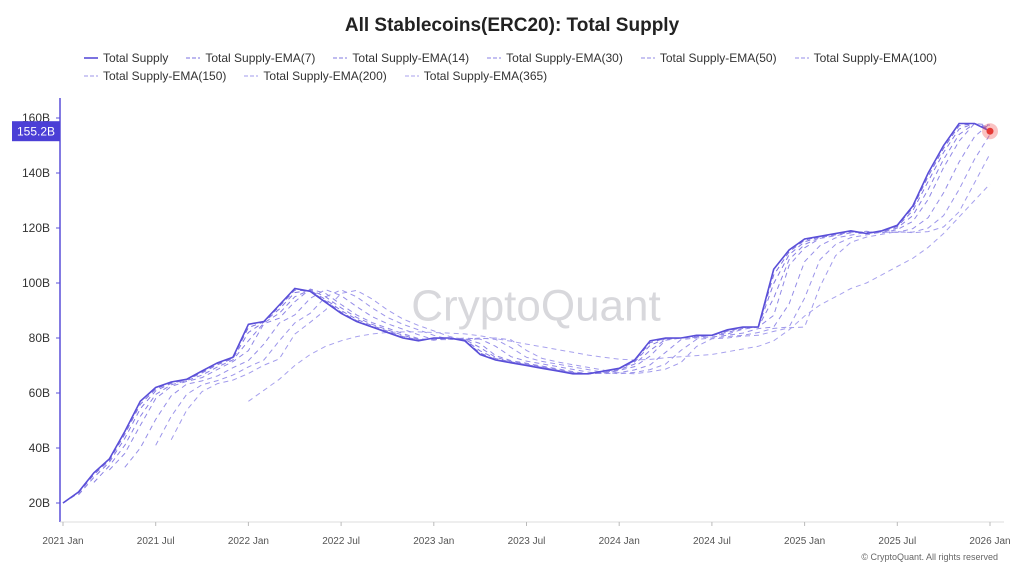 The height and width of the screenshot is (575, 1024). Describe the element at coordinates (39, 448) in the screenshot. I see `y-tick-label: 40B` at that location.